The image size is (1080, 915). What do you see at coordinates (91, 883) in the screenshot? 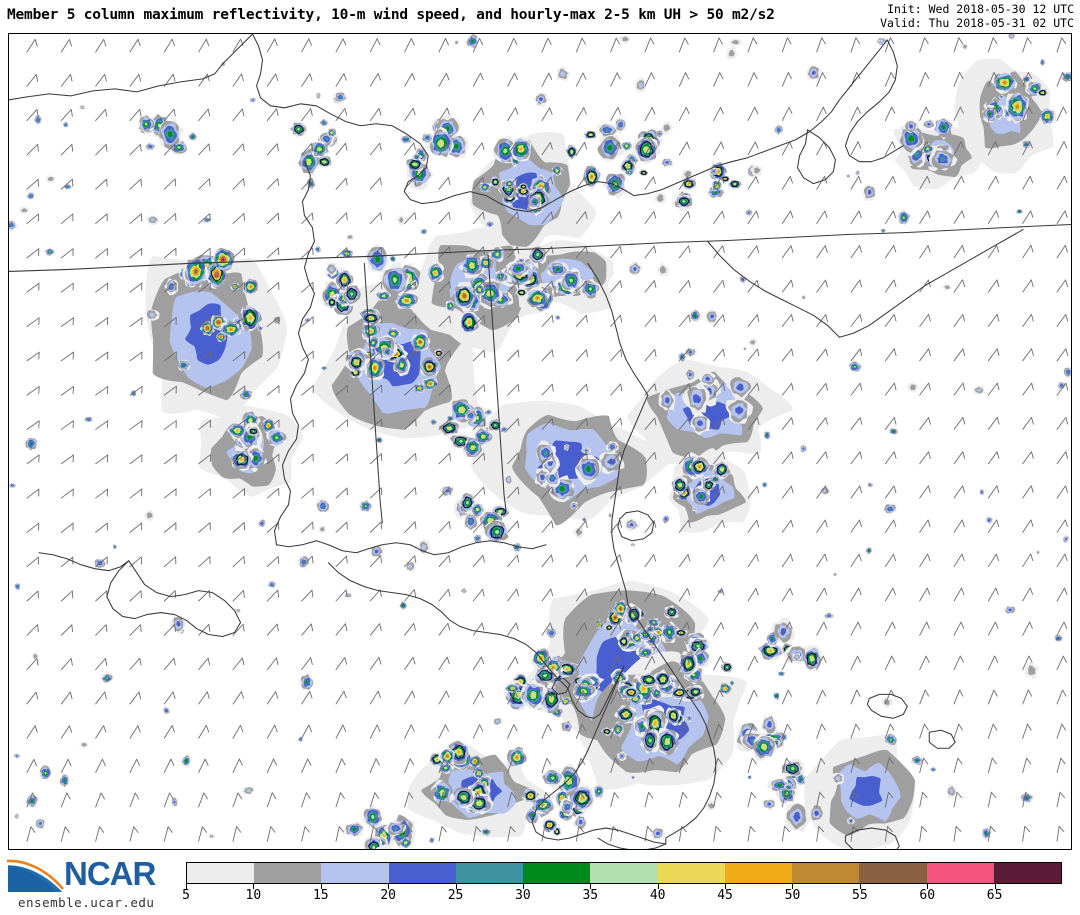
I see `ncar-logo: NCAR ensemble.ucar.edu` at bounding box center [91, 883].